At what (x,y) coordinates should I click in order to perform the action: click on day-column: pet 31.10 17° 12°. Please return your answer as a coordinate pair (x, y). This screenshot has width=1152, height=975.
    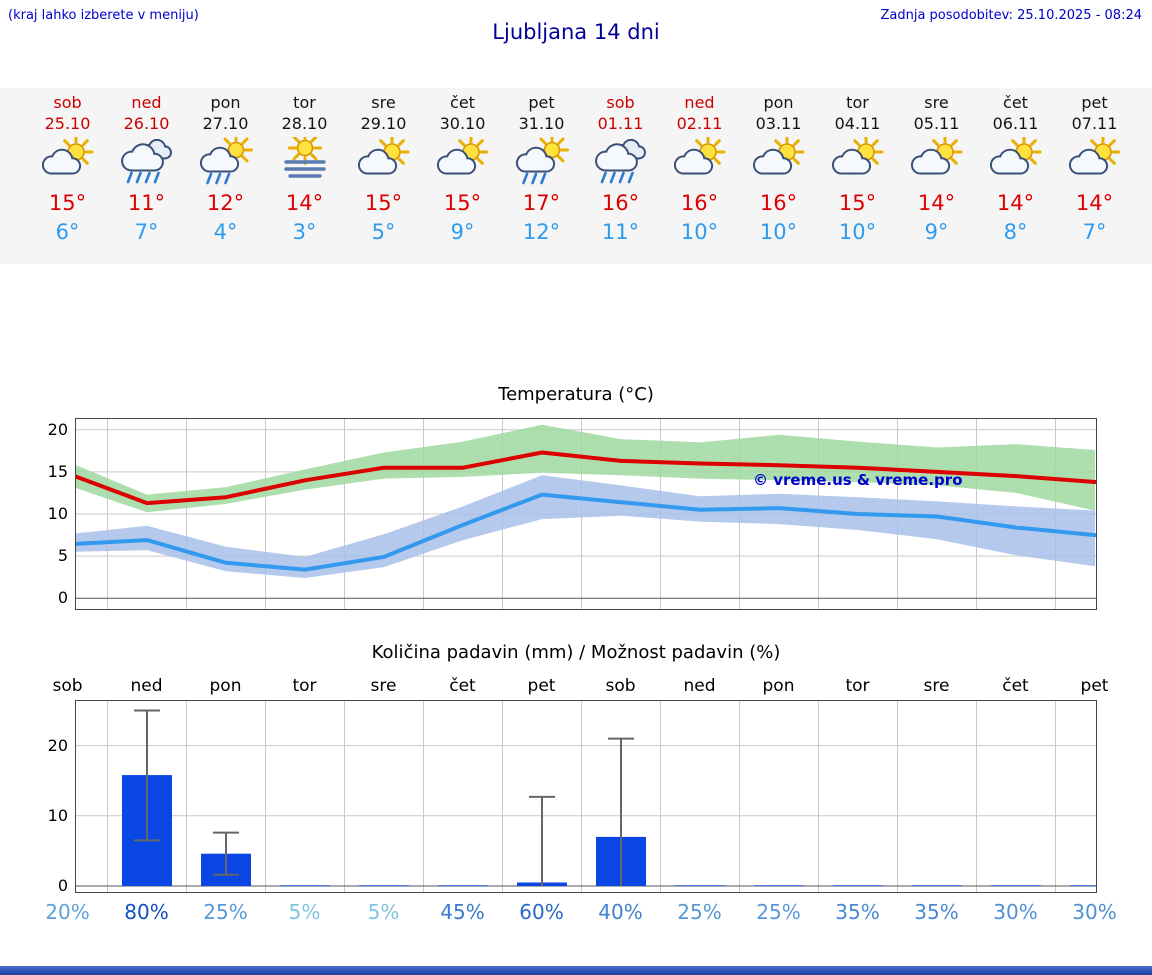
    Looking at the image, I should click on (541, 176).